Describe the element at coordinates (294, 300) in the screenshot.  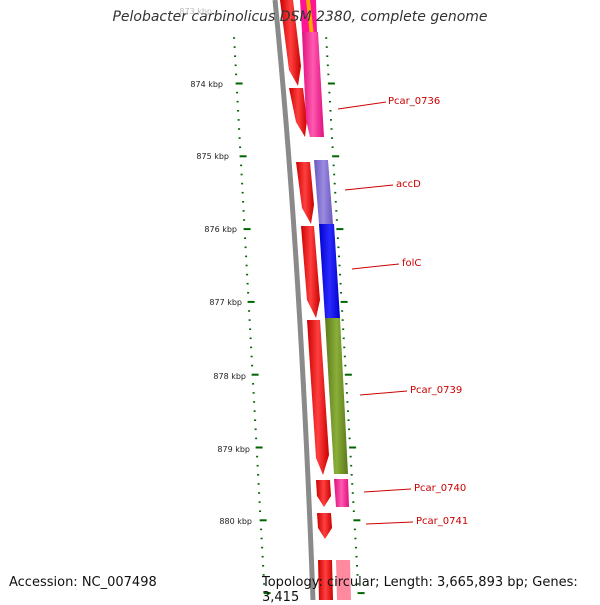
I see `genome-backbone` at that location.